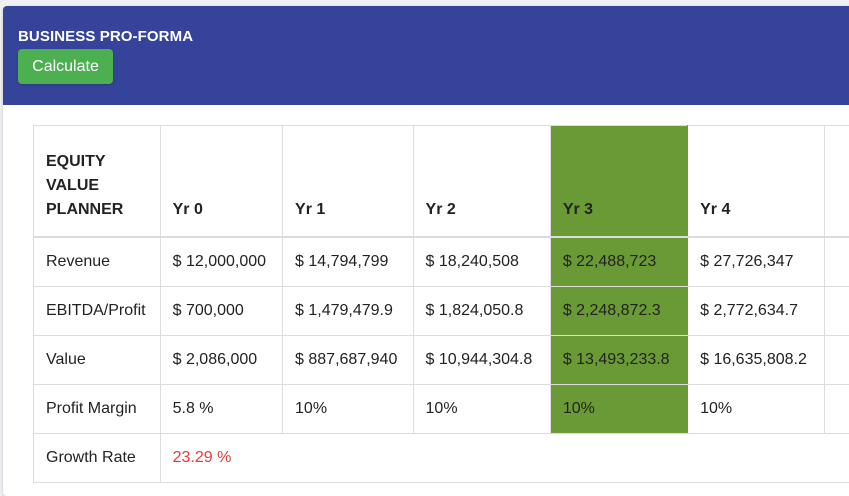 The height and width of the screenshot is (496, 849). What do you see at coordinates (618, 311) in the screenshot?
I see `table-cell-highlighted: $ 2,248,872.3` at bounding box center [618, 311].